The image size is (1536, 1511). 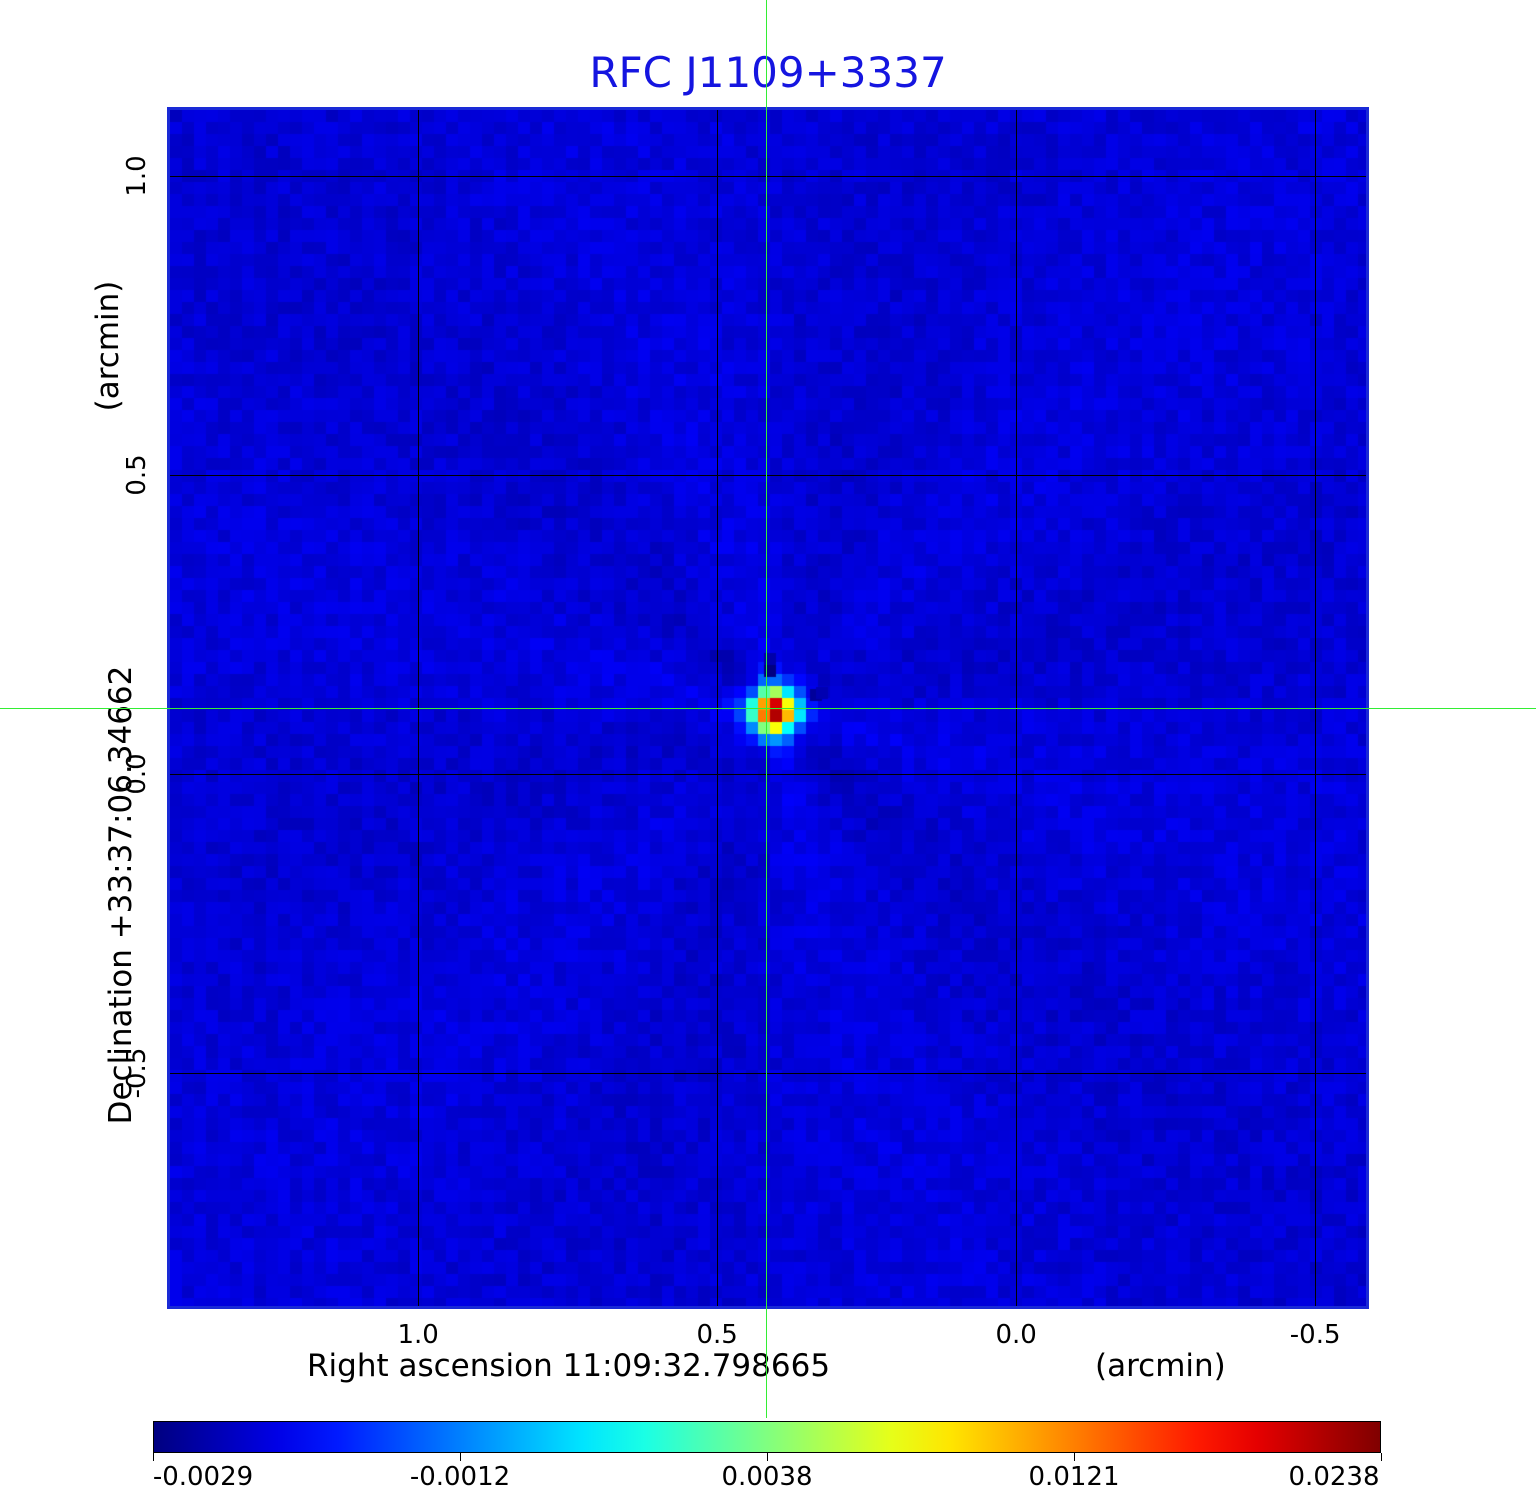 What do you see at coordinates (1016, 1335) in the screenshot?
I see `x-tick-label: 0.0` at bounding box center [1016, 1335].